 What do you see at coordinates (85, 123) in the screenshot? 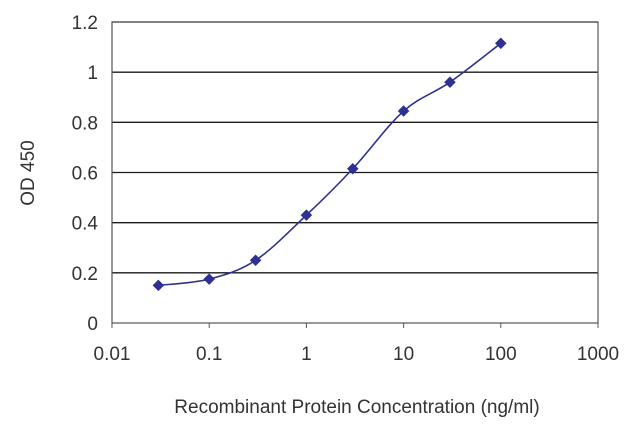
I see `y-tick-label: 0.8` at bounding box center [85, 123].